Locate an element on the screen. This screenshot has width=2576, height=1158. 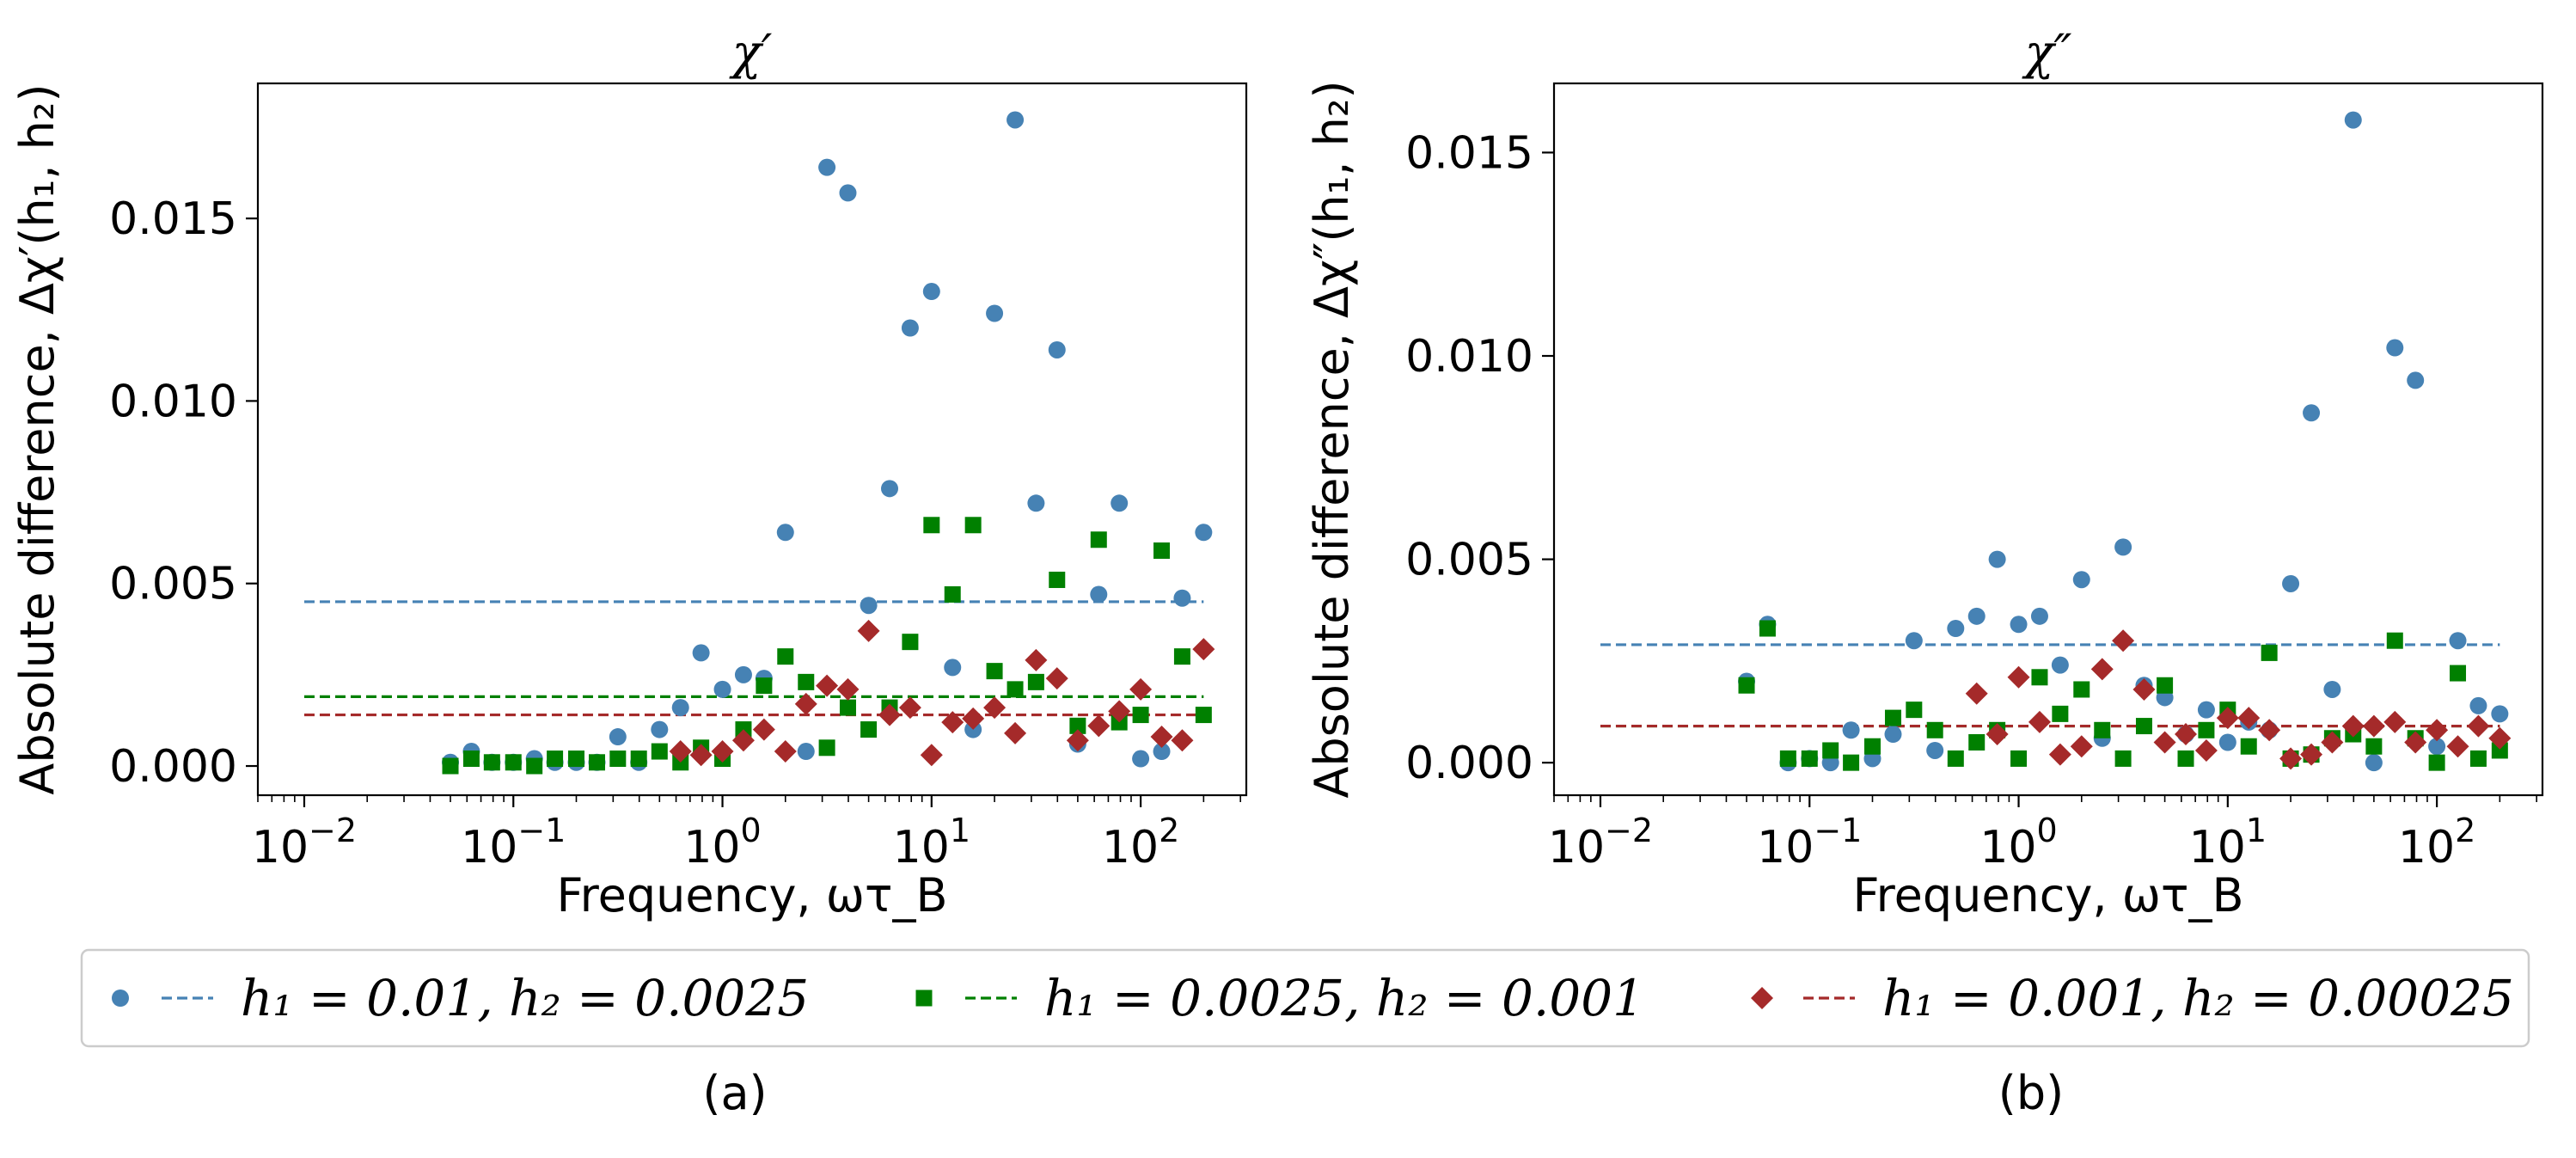
ytick-label-b-3: 0.015 is located at coordinates (1469, 153).